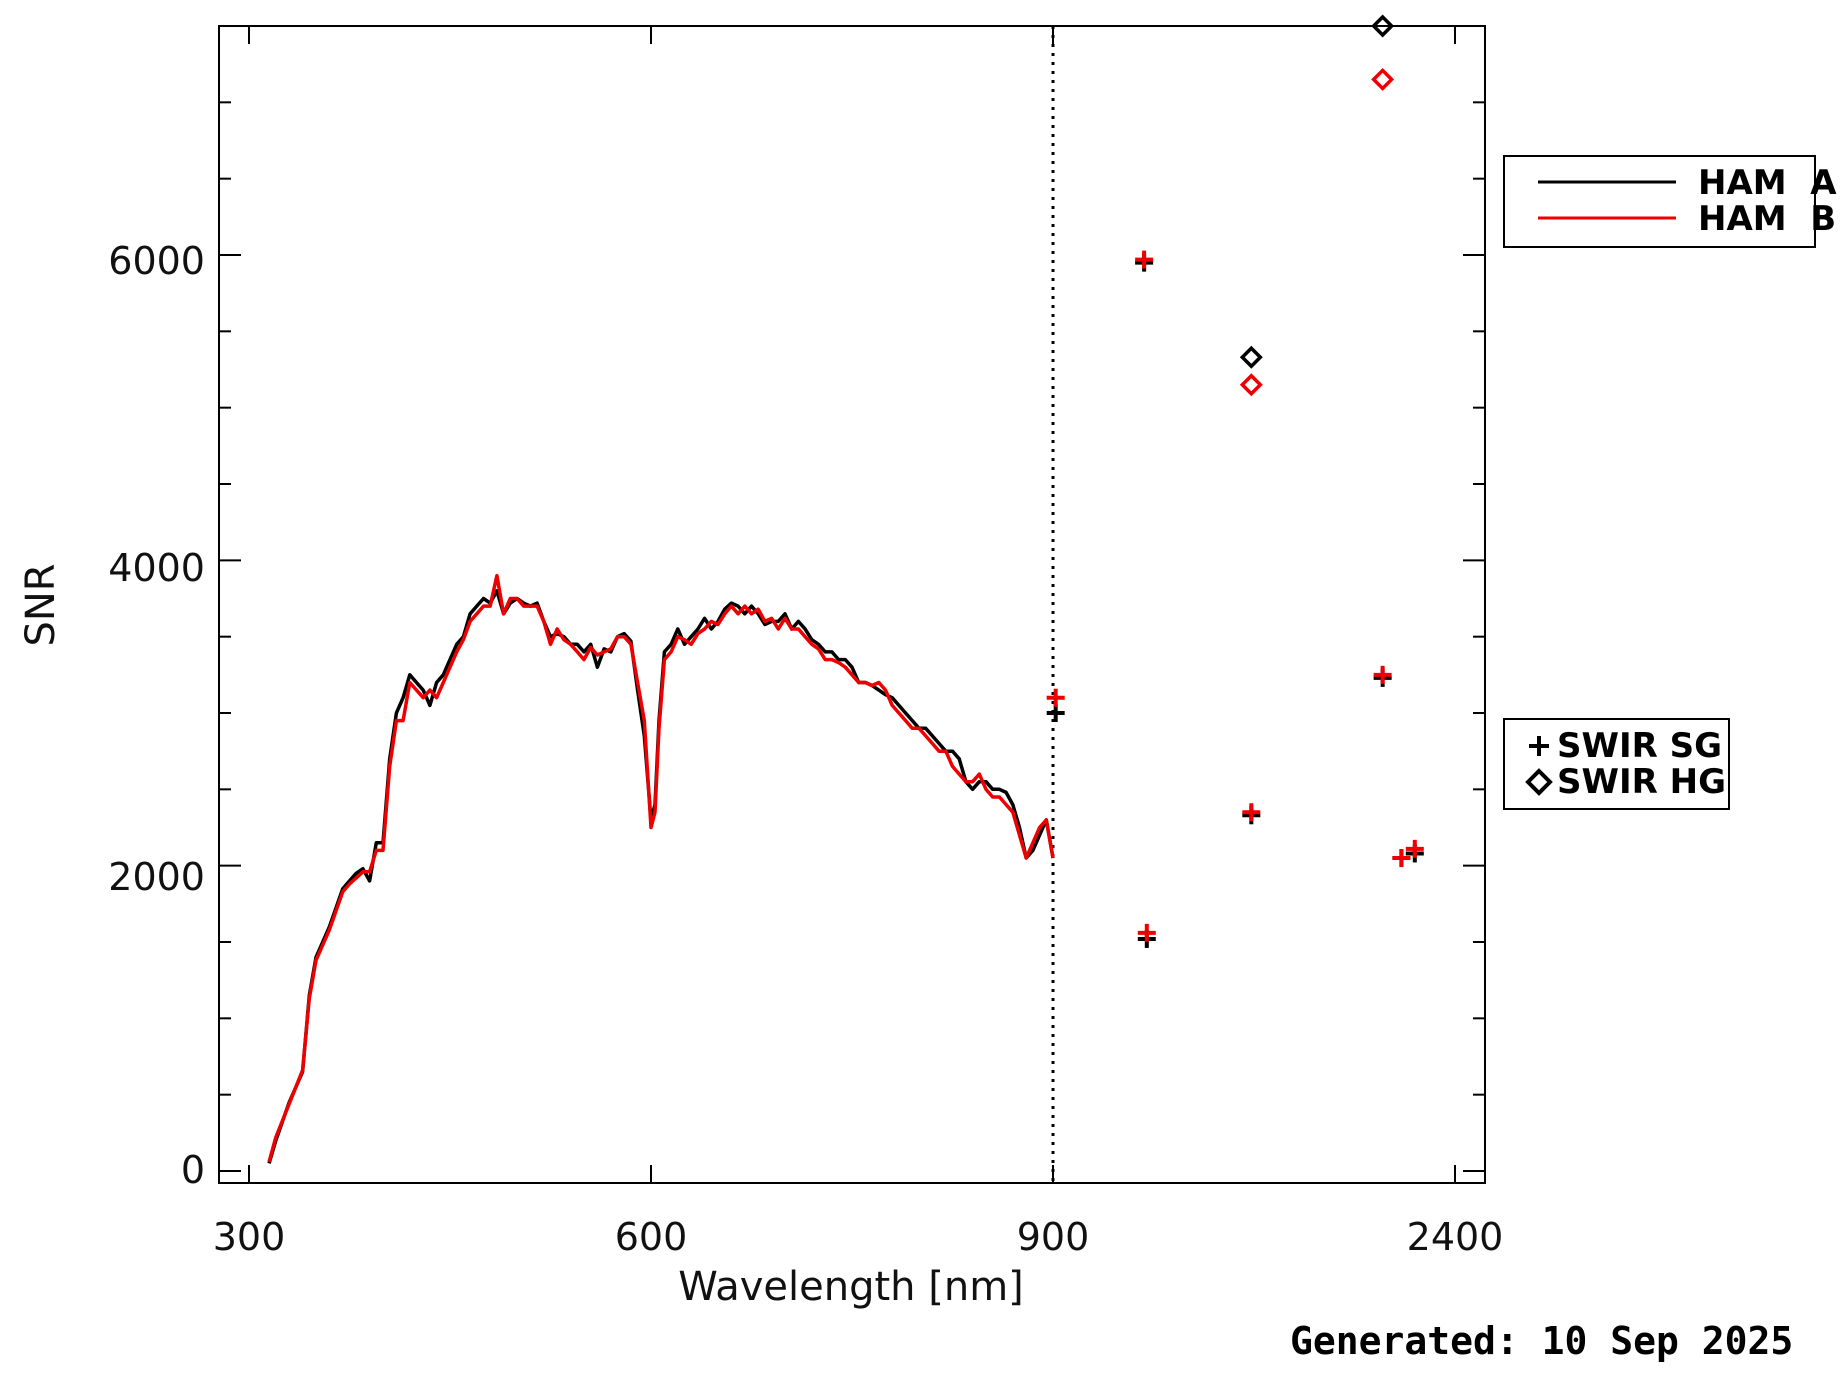 The image size is (1846, 1379). I want to click on y-tick-label: 6000, so click(156, 261).